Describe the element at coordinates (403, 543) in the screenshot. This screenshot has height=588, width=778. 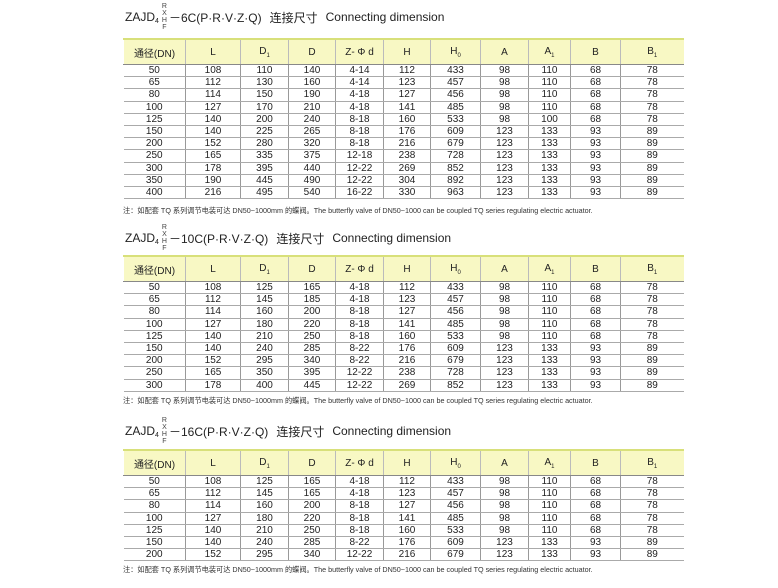
I see `table-row: 150 140 240 285 8-22 176 609 123 133 93 89` at that location.